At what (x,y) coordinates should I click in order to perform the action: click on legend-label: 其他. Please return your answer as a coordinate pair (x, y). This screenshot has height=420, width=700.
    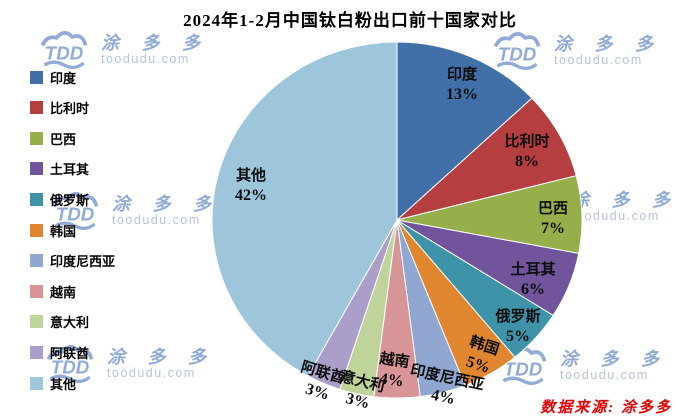
    Looking at the image, I should click on (63, 384).